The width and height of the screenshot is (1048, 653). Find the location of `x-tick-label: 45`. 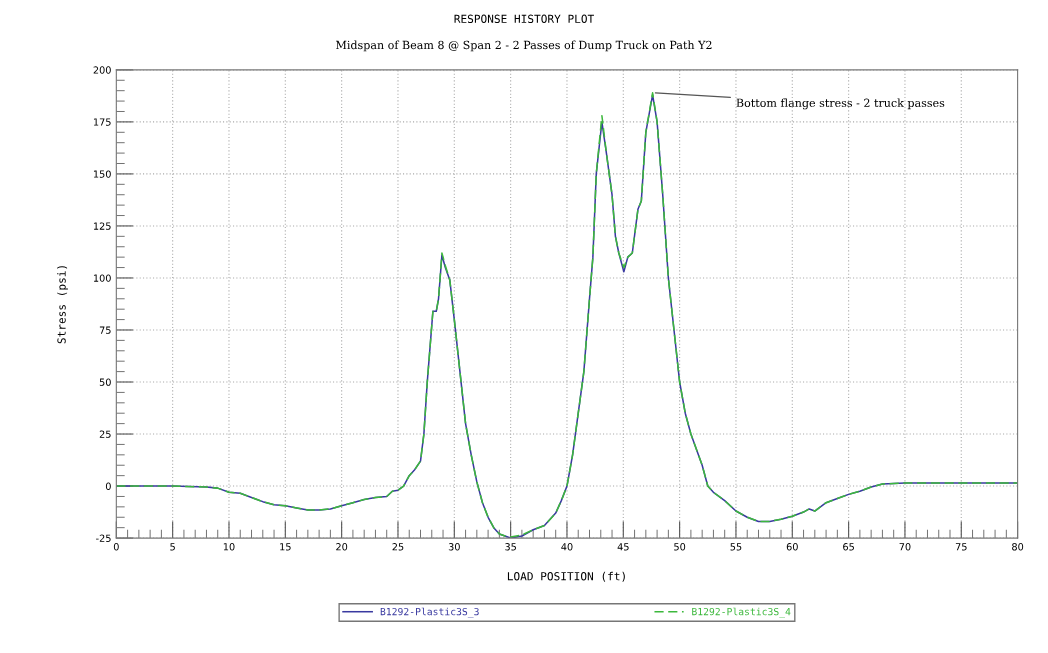

x-tick-label: 45 is located at coordinates (623, 547).